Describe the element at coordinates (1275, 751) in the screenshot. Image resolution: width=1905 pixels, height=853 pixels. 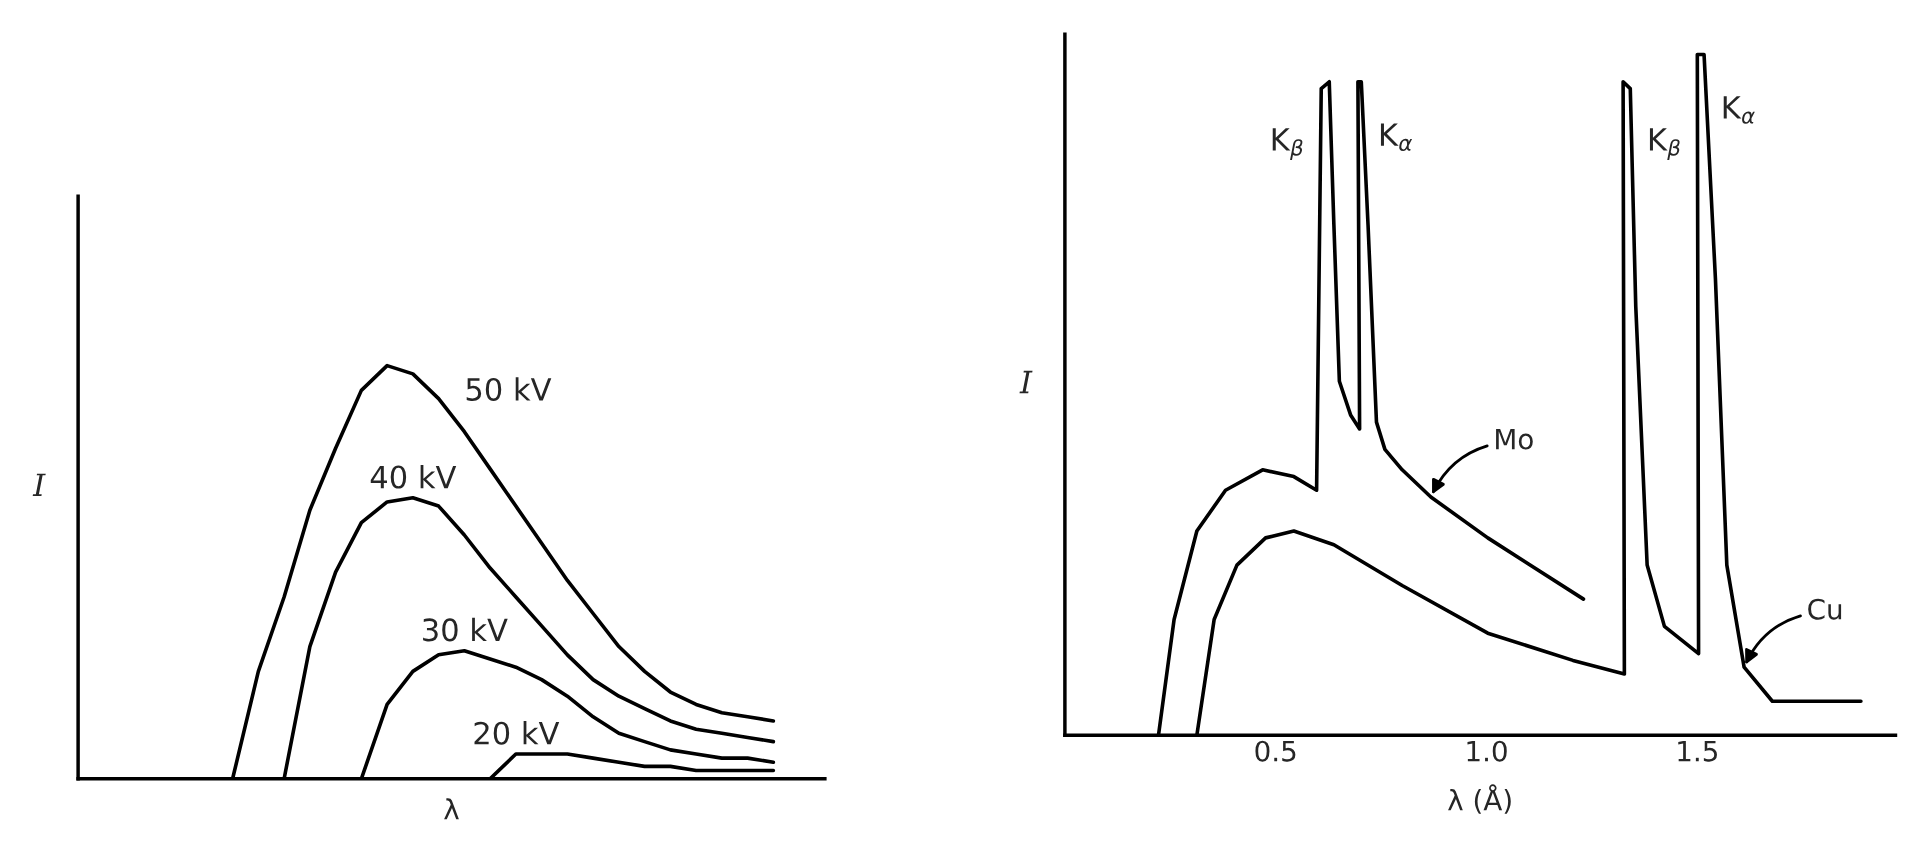
I see `x-tick-label: 0.5` at that location.